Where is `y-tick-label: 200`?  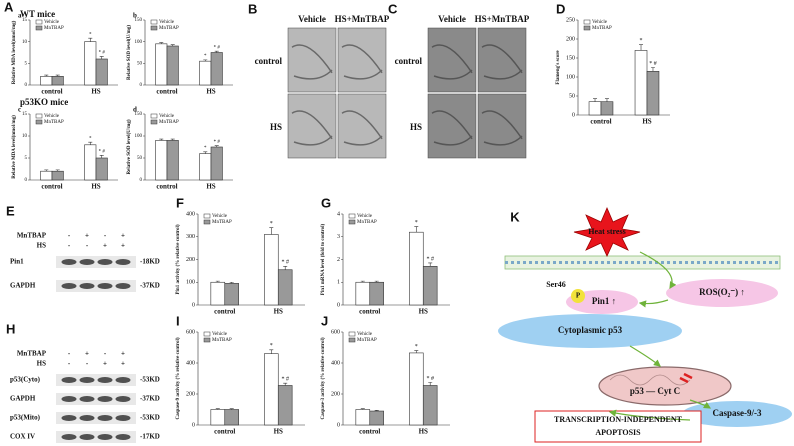
y-tick-label: 200 is located at coordinates (335, 394).